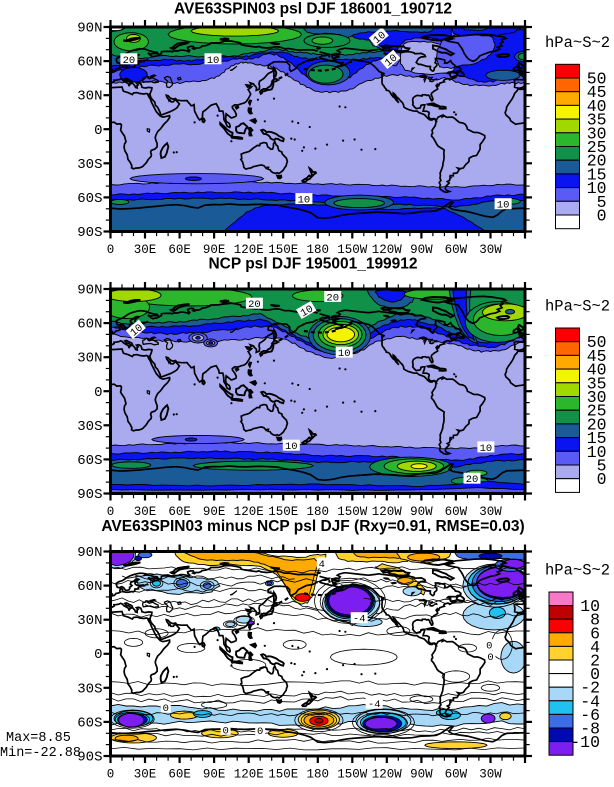 This screenshot has width=614, height=787. What do you see at coordinates (421, 512) in the screenshot?
I see `svg-text: 90W` at bounding box center [421, 512].